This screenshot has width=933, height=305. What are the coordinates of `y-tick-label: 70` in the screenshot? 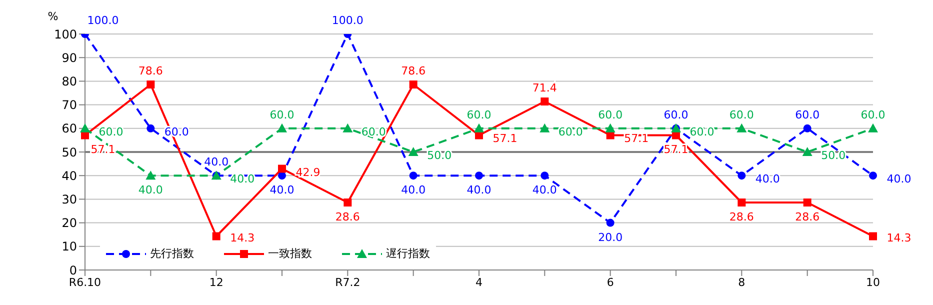 It's located at (69, 105).